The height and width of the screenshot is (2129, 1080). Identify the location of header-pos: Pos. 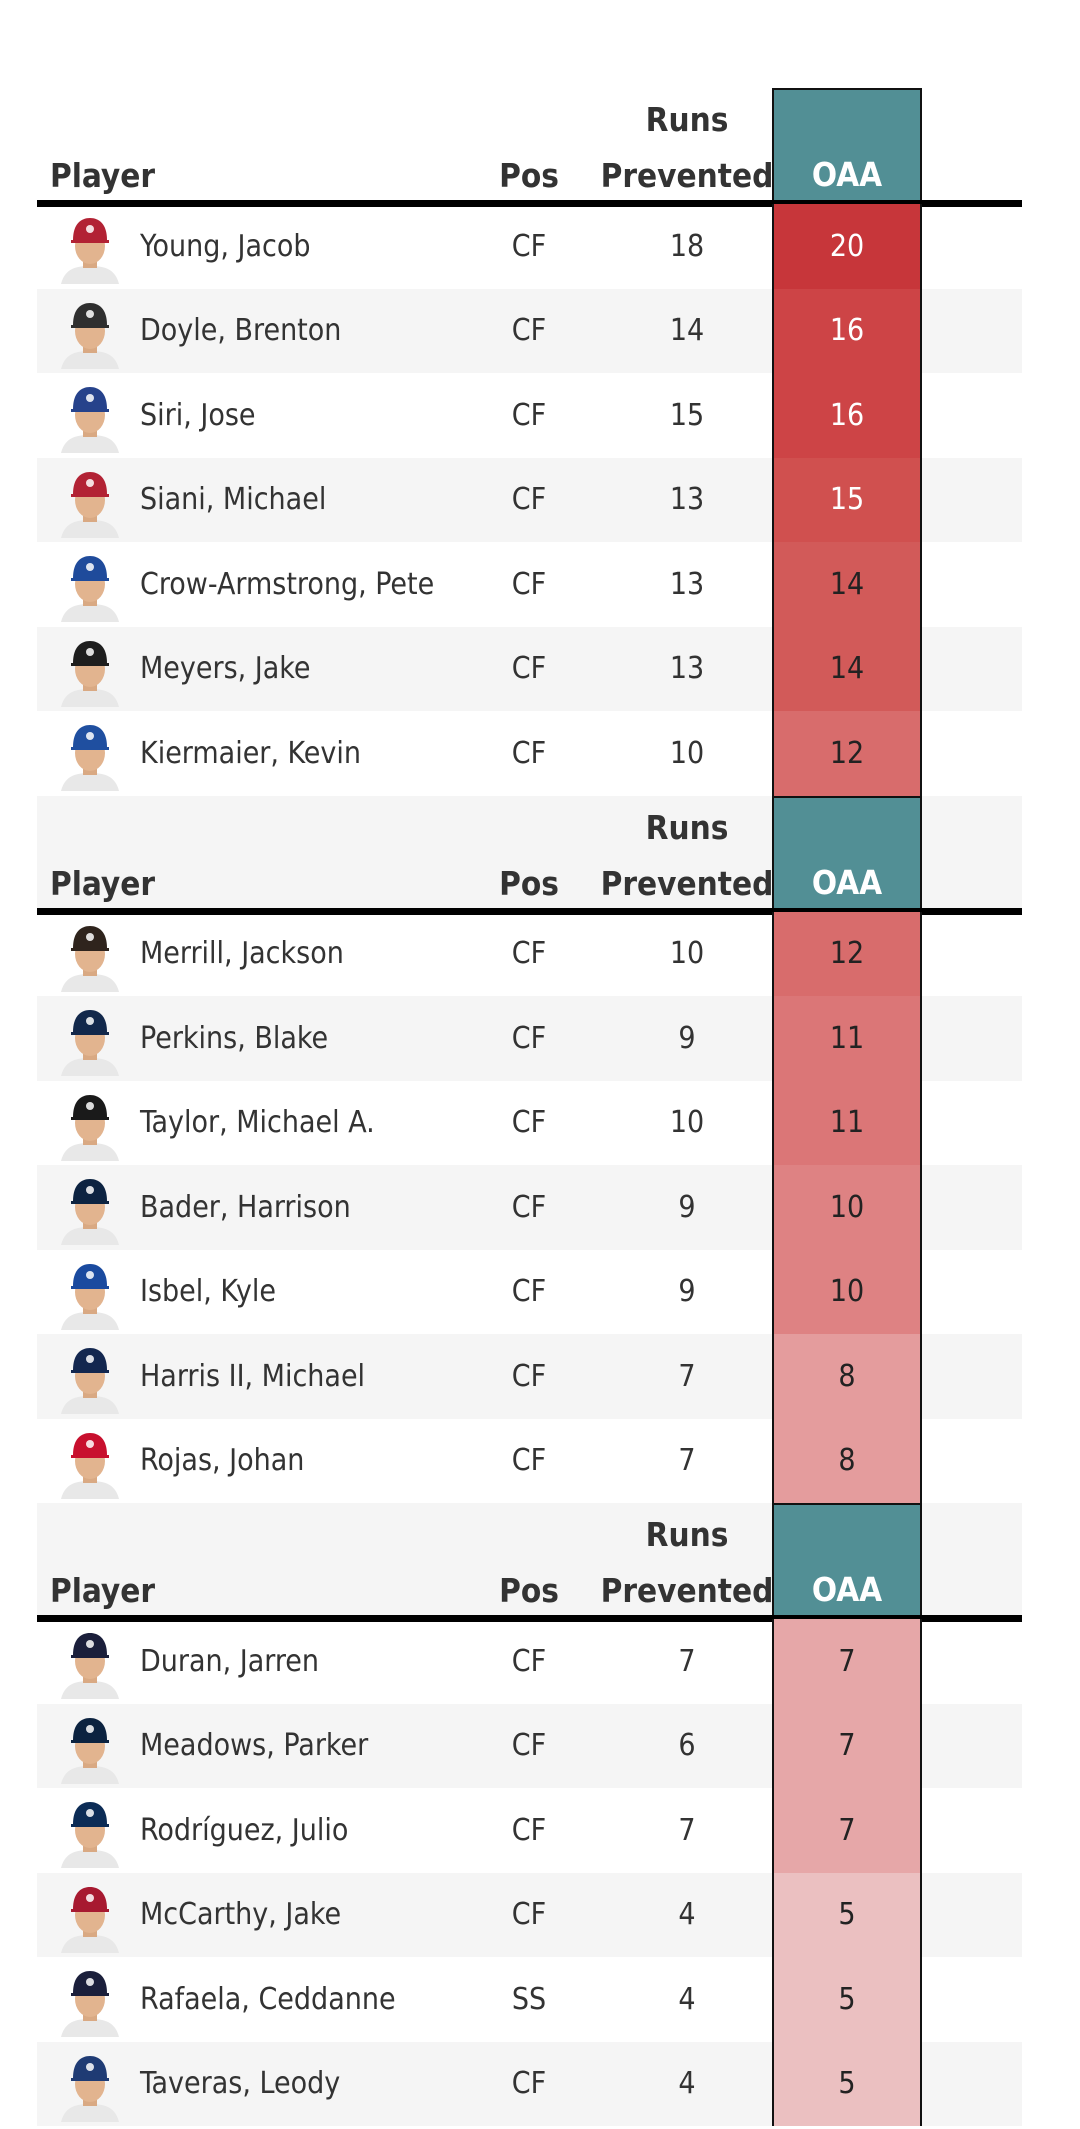
(529, 883).